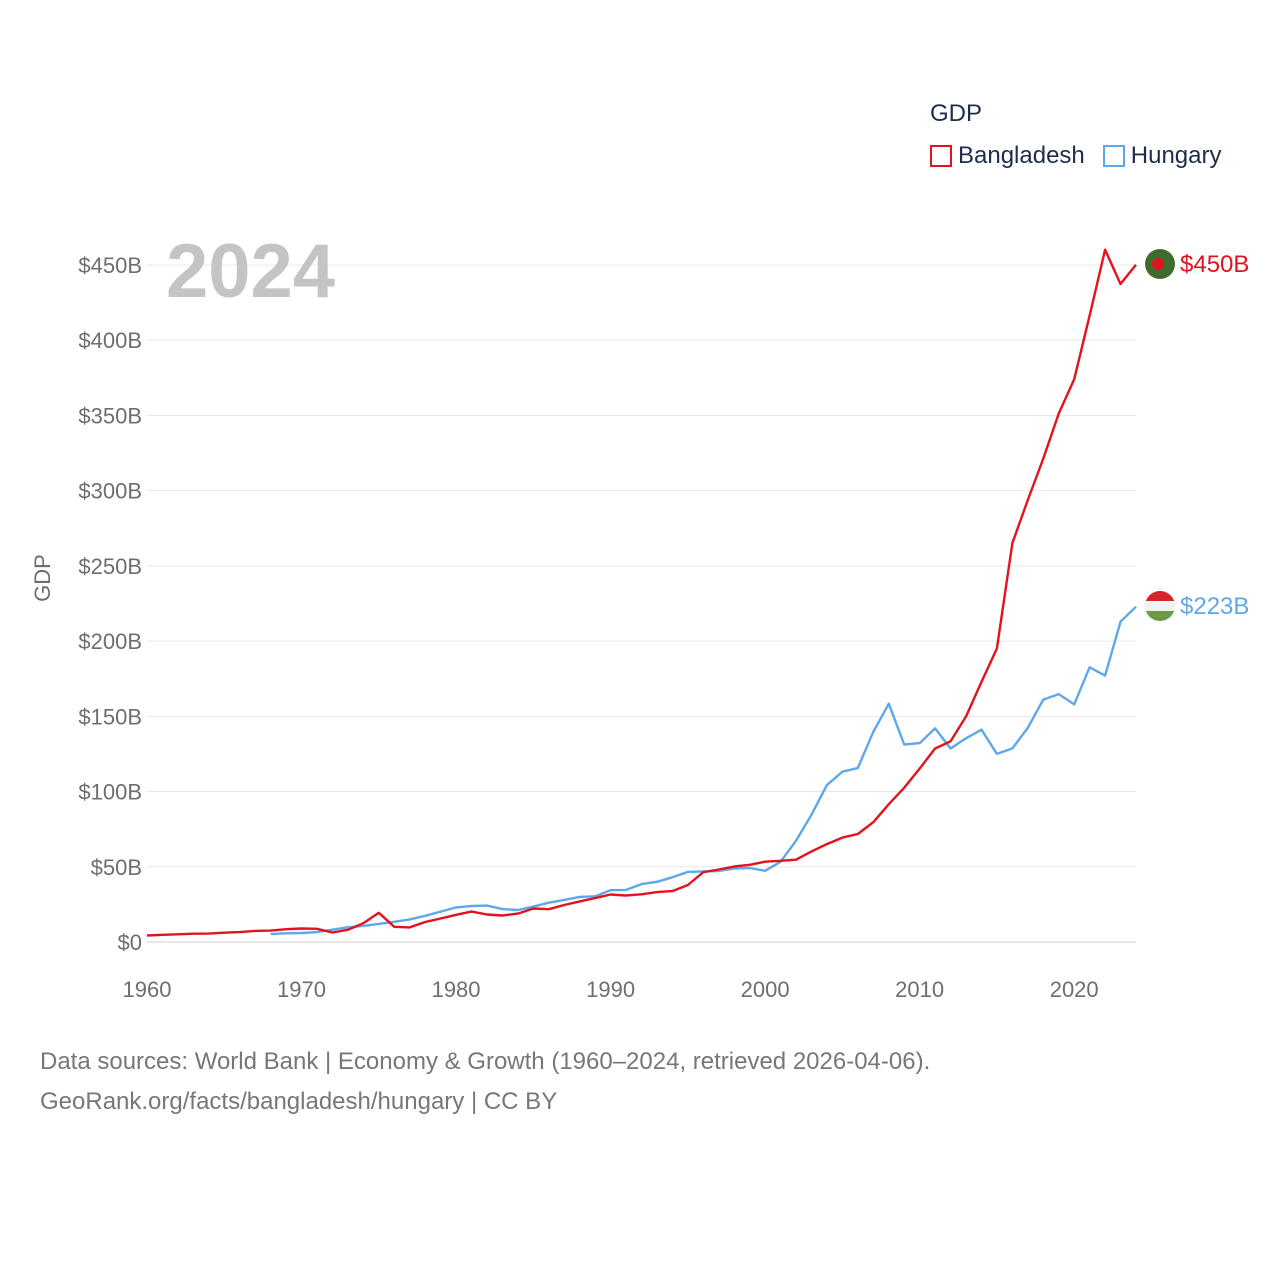  What do you see at coordinates (147, 989) in the screenshot?
I see `x-tick-label: 1960` at bounding box center [147, 989].